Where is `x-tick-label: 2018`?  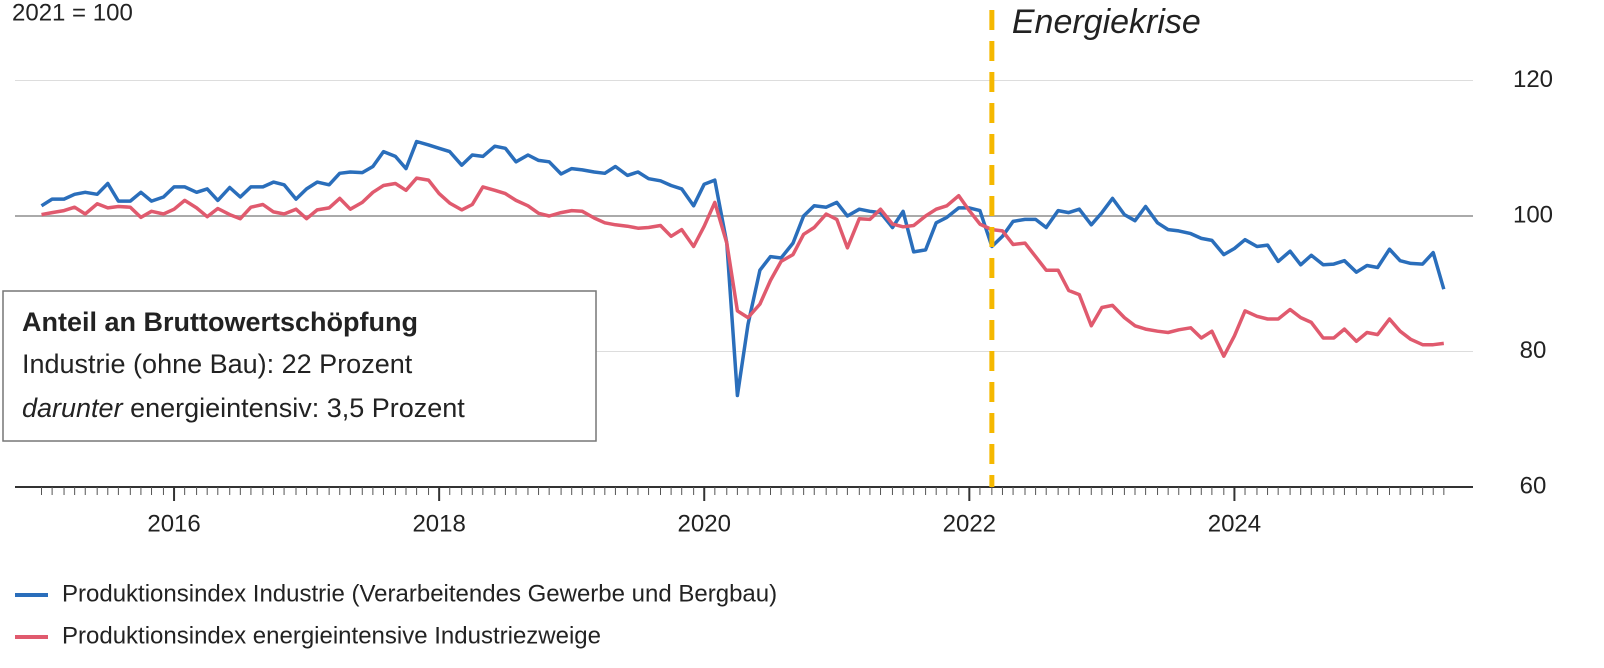 x-tick-label: 2018 is located at coordinates (438, 523).